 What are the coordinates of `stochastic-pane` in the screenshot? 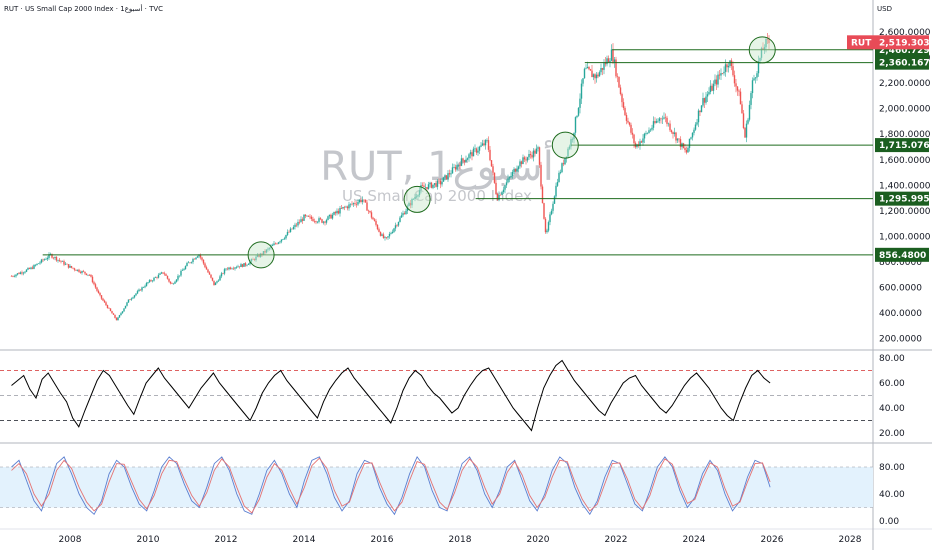 It's located at (436, 486).